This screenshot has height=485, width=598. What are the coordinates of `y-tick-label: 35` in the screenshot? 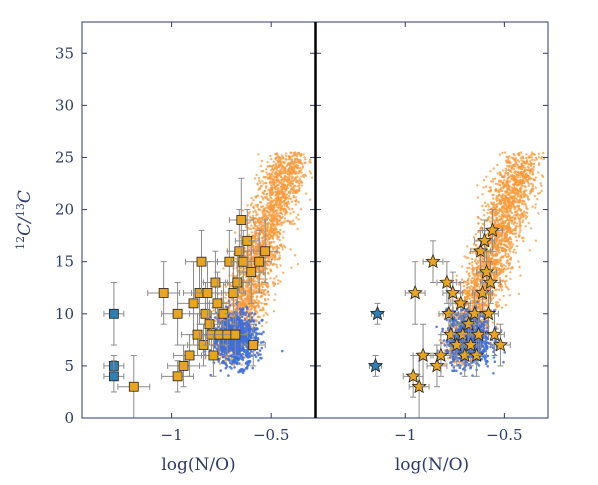 It's located at (64, 53).